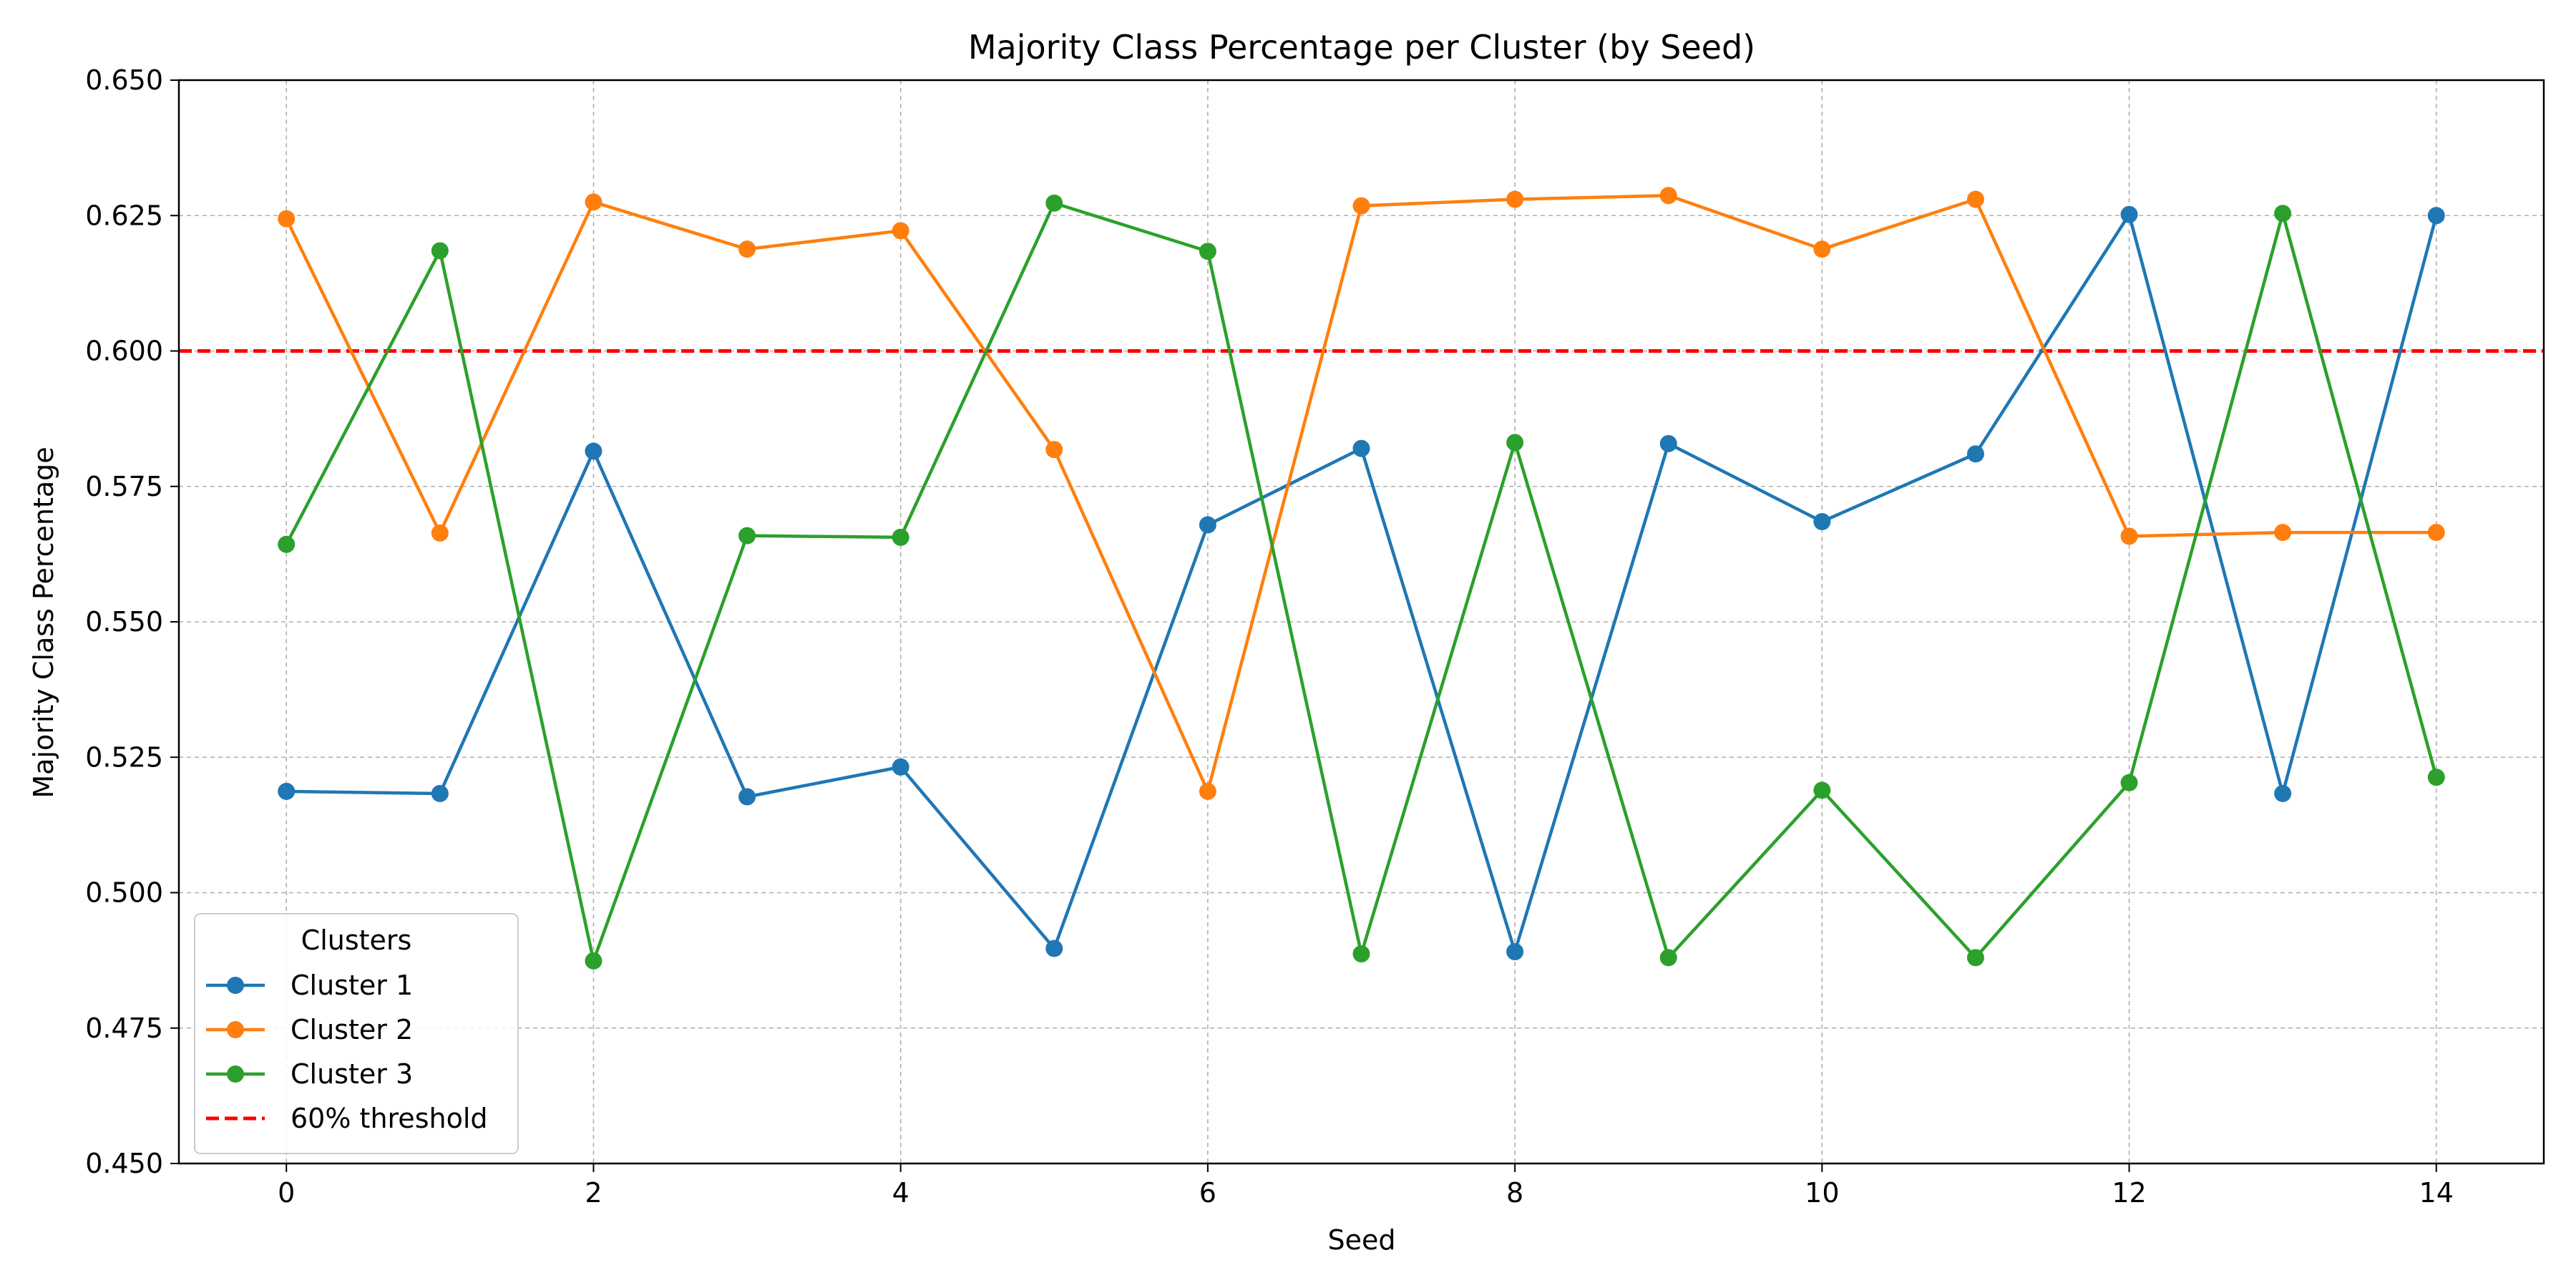 The height and width of the screenshot is (1288, 2576). What do you see at coordinates (124, 757) in the screenshot?
I see `y-tick-label: 0.525` at bounding box center [124, 757].